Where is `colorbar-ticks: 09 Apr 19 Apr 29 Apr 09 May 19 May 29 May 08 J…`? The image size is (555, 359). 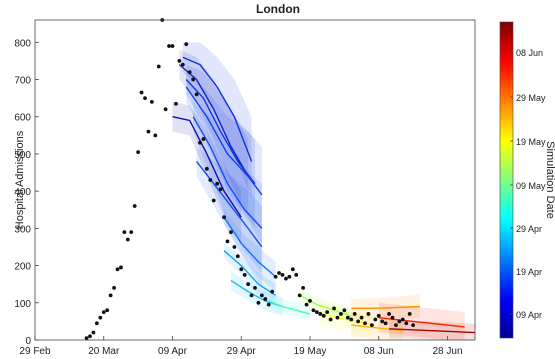 colorbar-ticks: 09 Apr 19 Apr 29 Apr 09 May 19 May 29 May 08 J… is located at coordinates (528, 184).